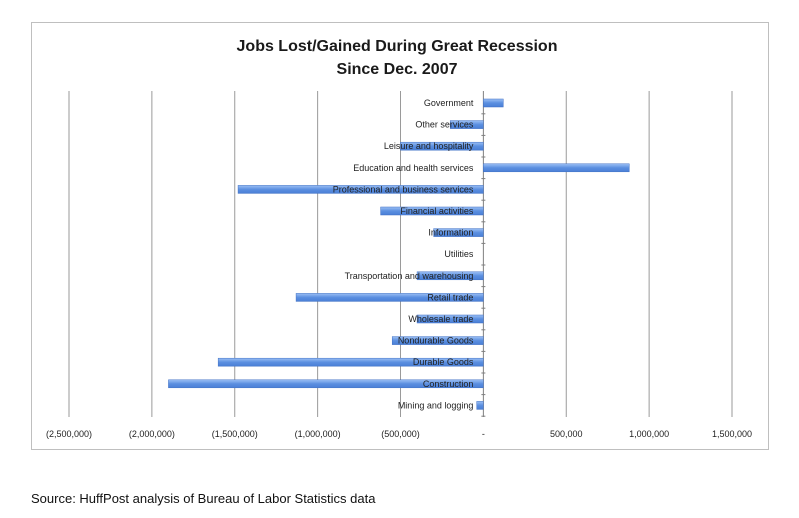 The height and width of the screenshot is (518, 799). I want to click on category-label: Information, so click(450, 233).